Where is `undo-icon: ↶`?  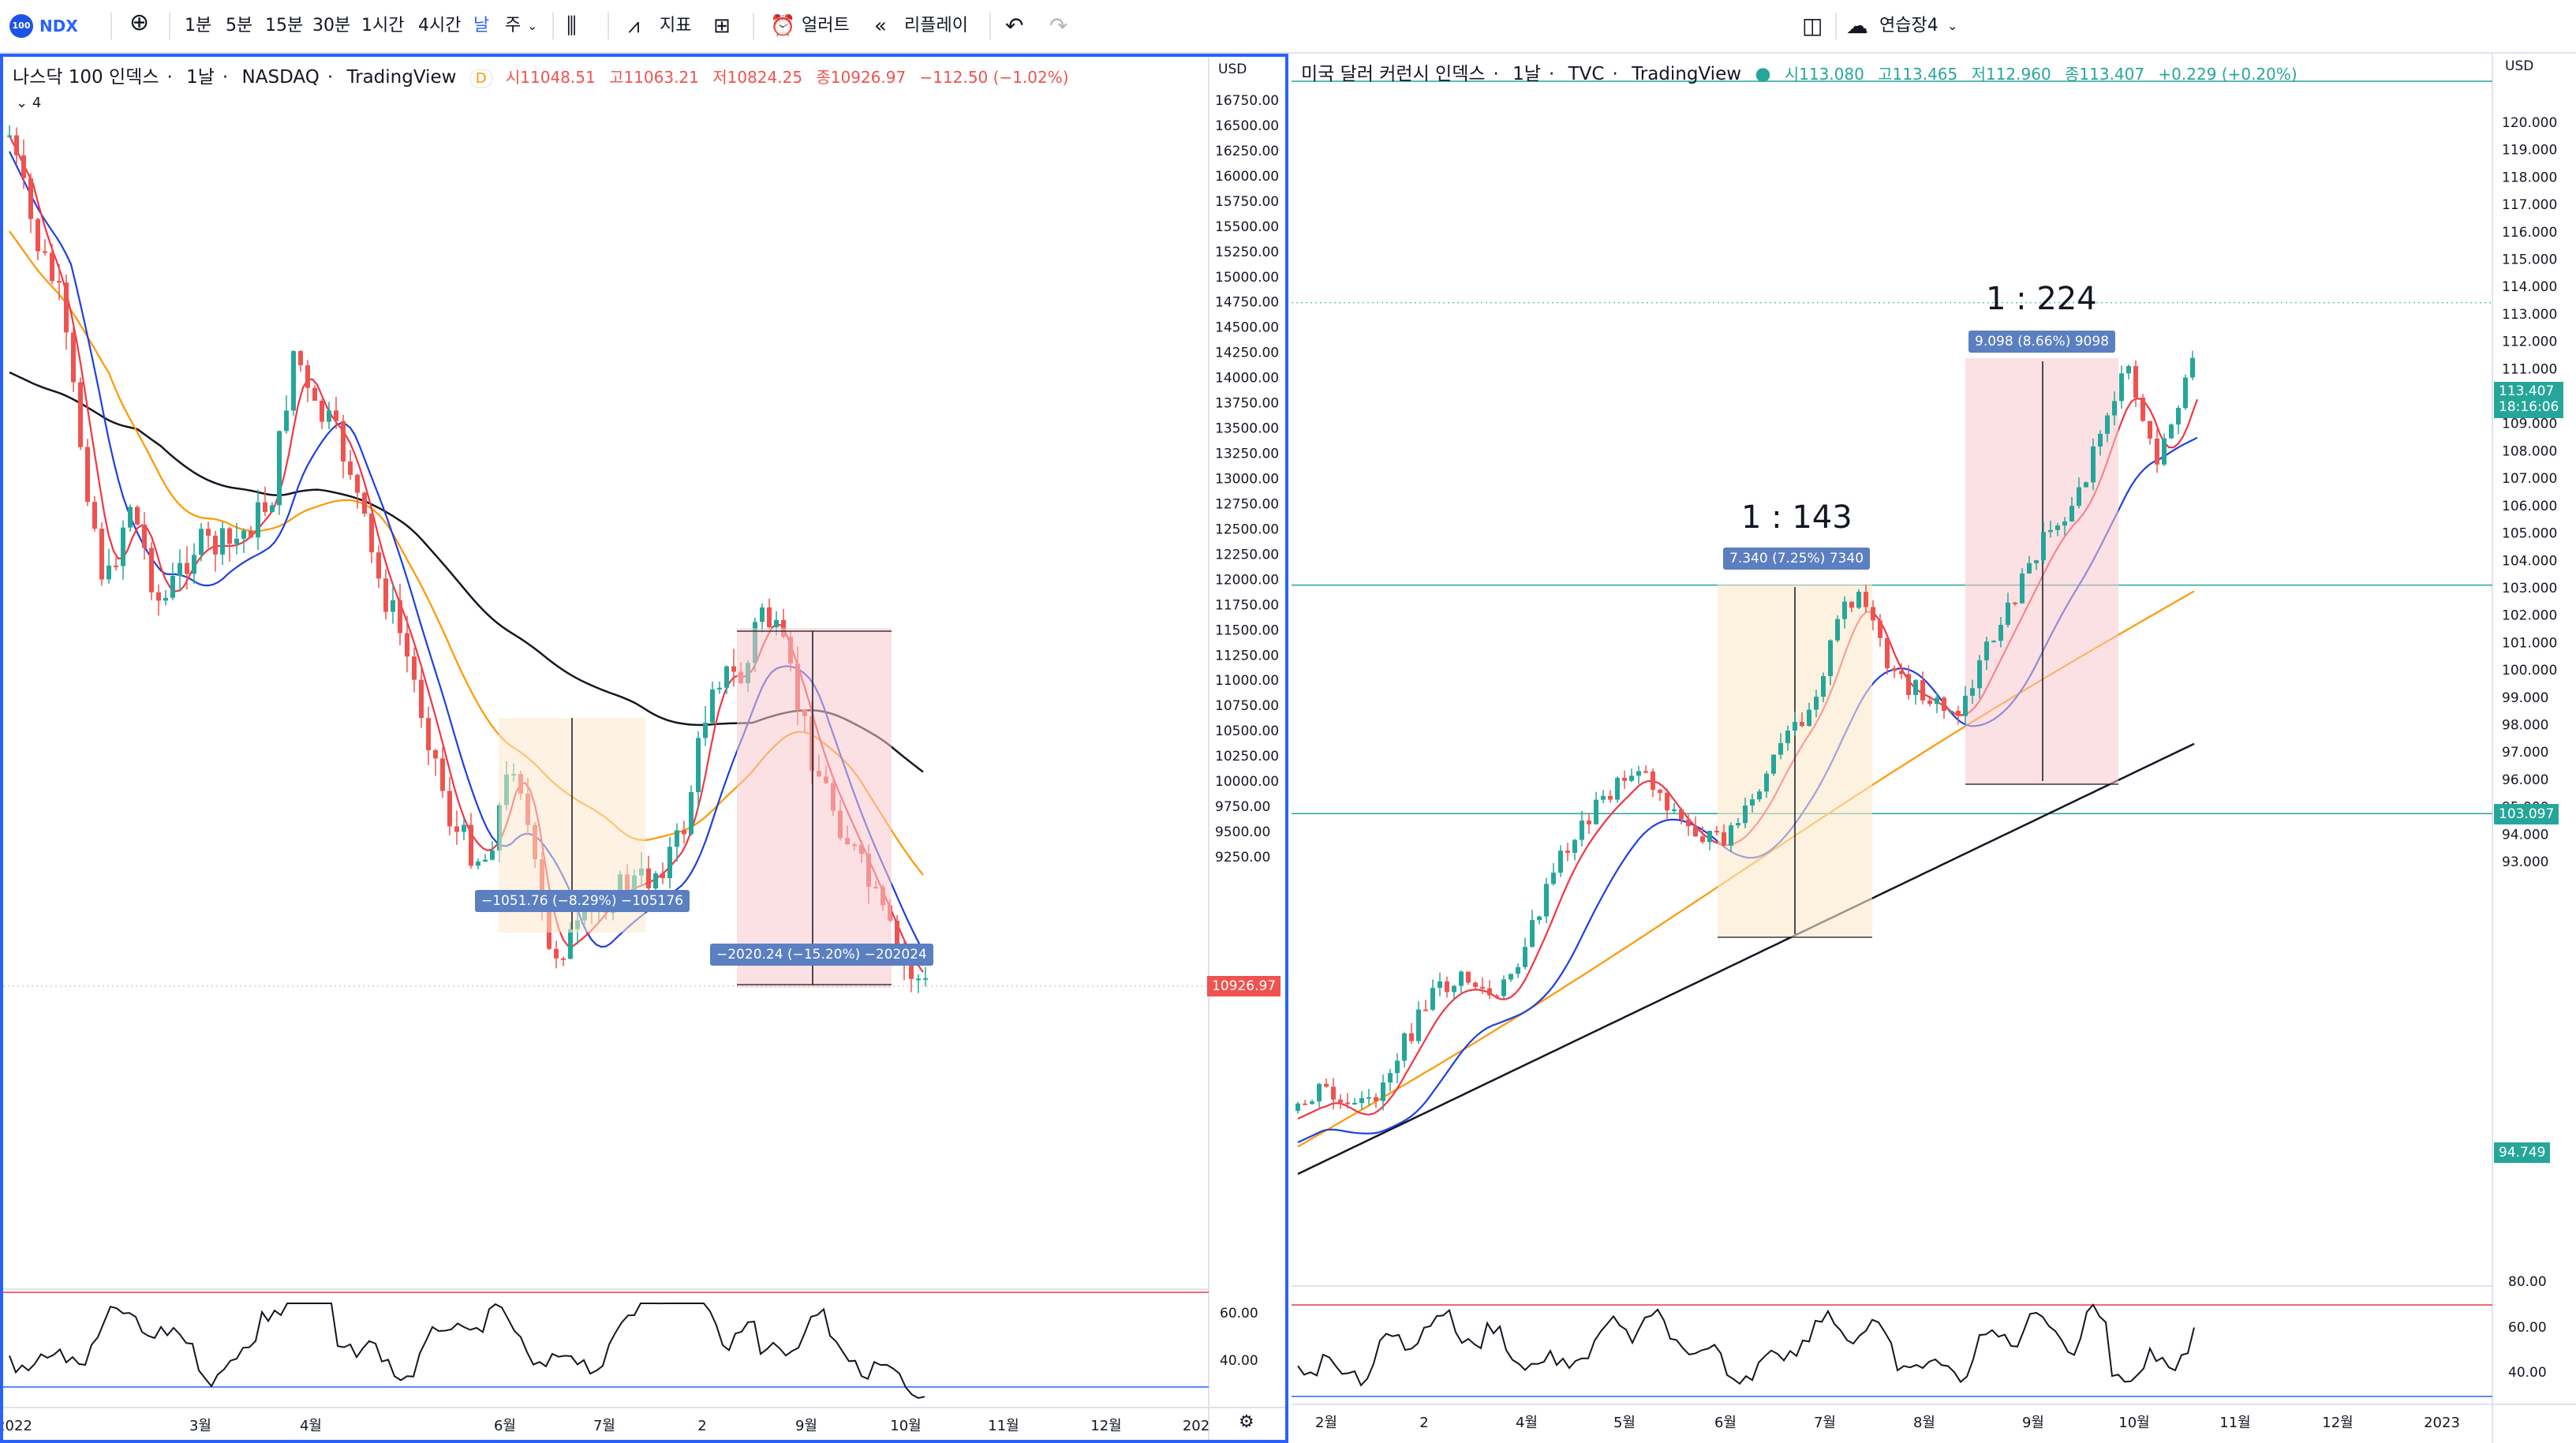 undo-icon: ↶ is located at coordinates (1014, 26).